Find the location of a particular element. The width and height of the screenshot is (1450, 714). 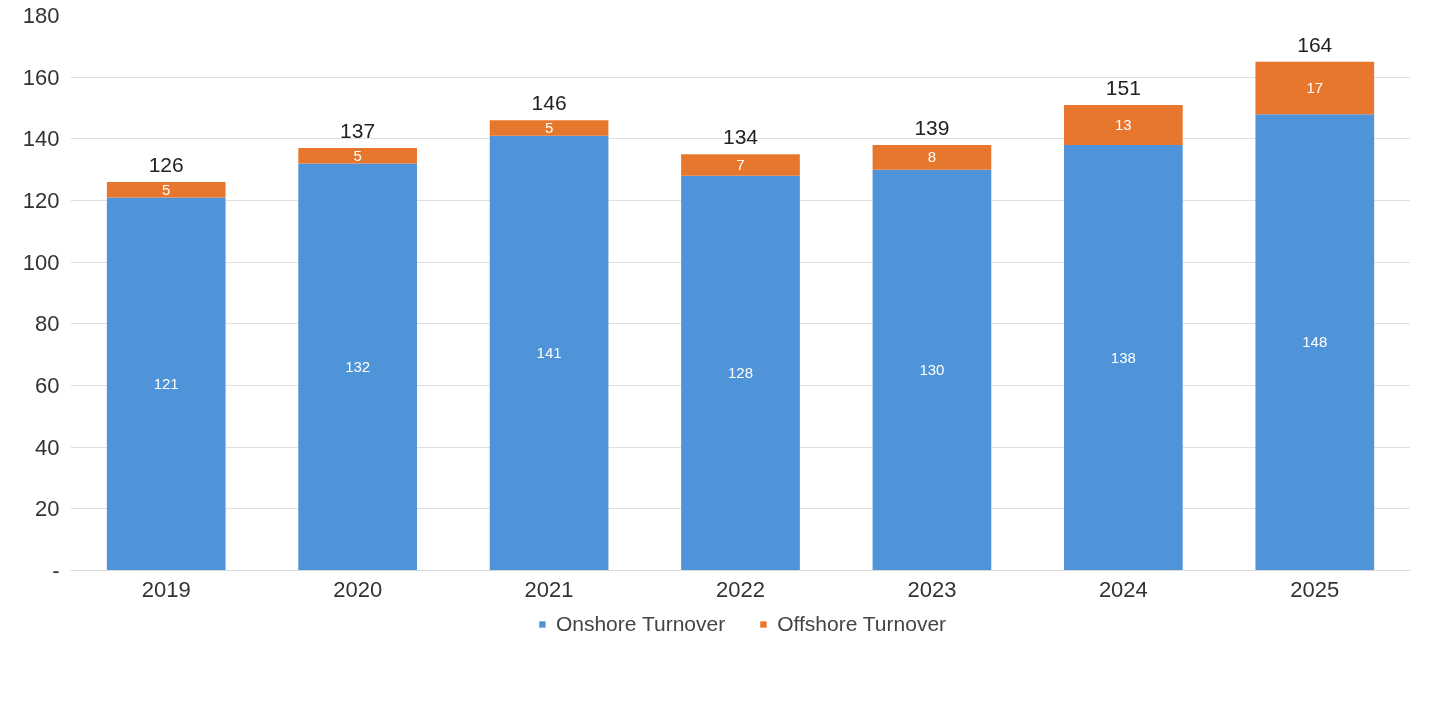

data-label: 121 is located at coordinates (166, 383).